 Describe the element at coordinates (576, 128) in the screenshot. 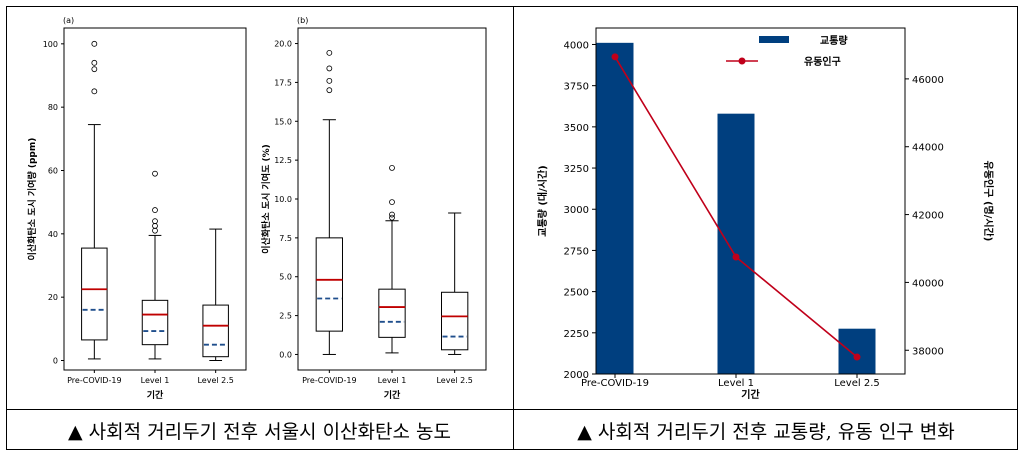

I see `y-tick-label: 3500` at that location.